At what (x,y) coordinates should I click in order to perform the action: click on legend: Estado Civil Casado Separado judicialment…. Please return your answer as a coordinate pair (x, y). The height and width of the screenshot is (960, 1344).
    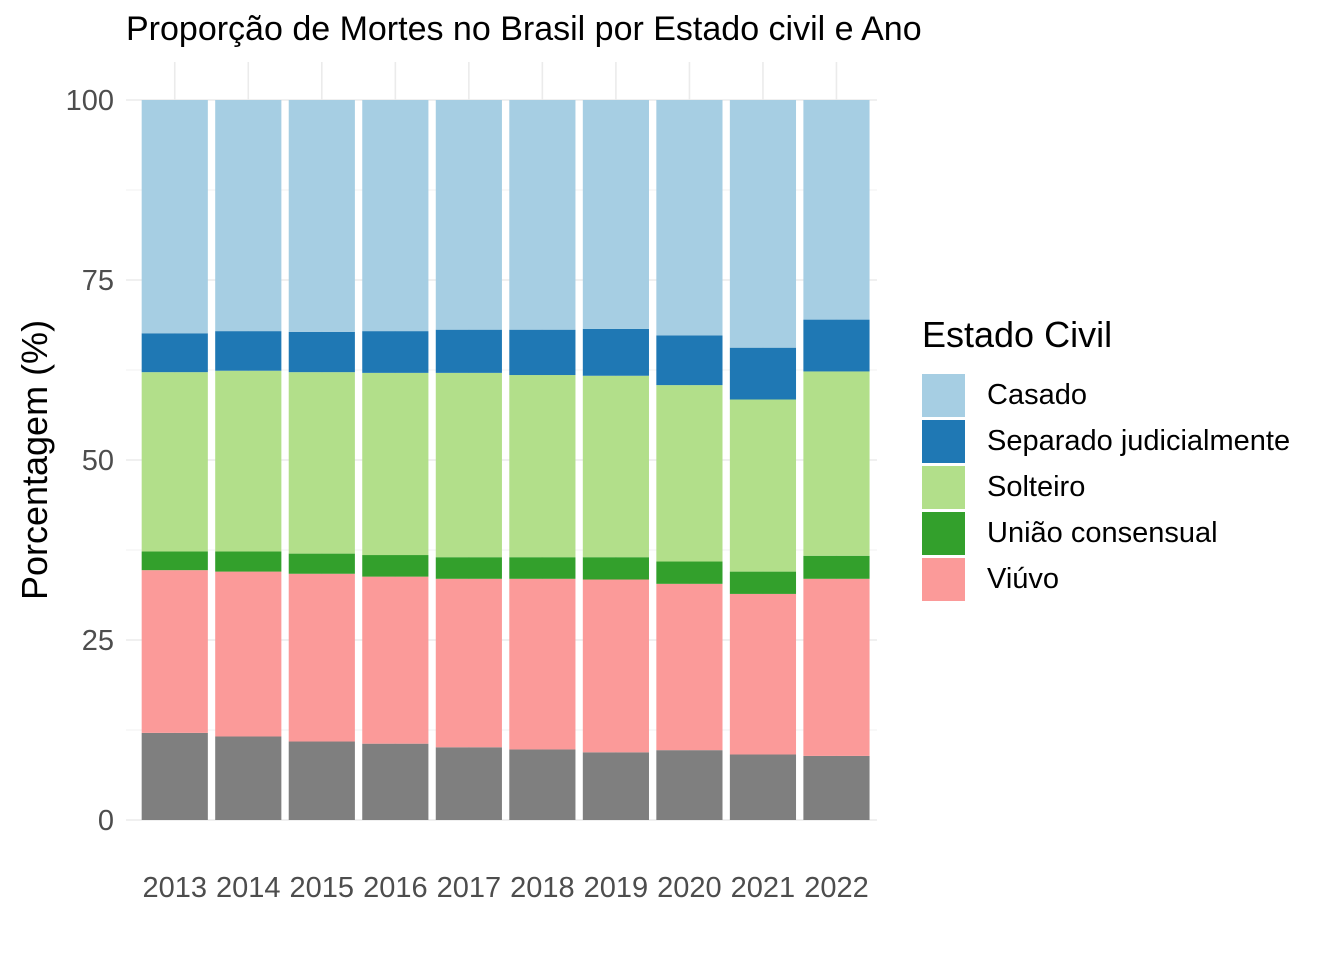
    Looking at the image, I should click on (1106, 458).